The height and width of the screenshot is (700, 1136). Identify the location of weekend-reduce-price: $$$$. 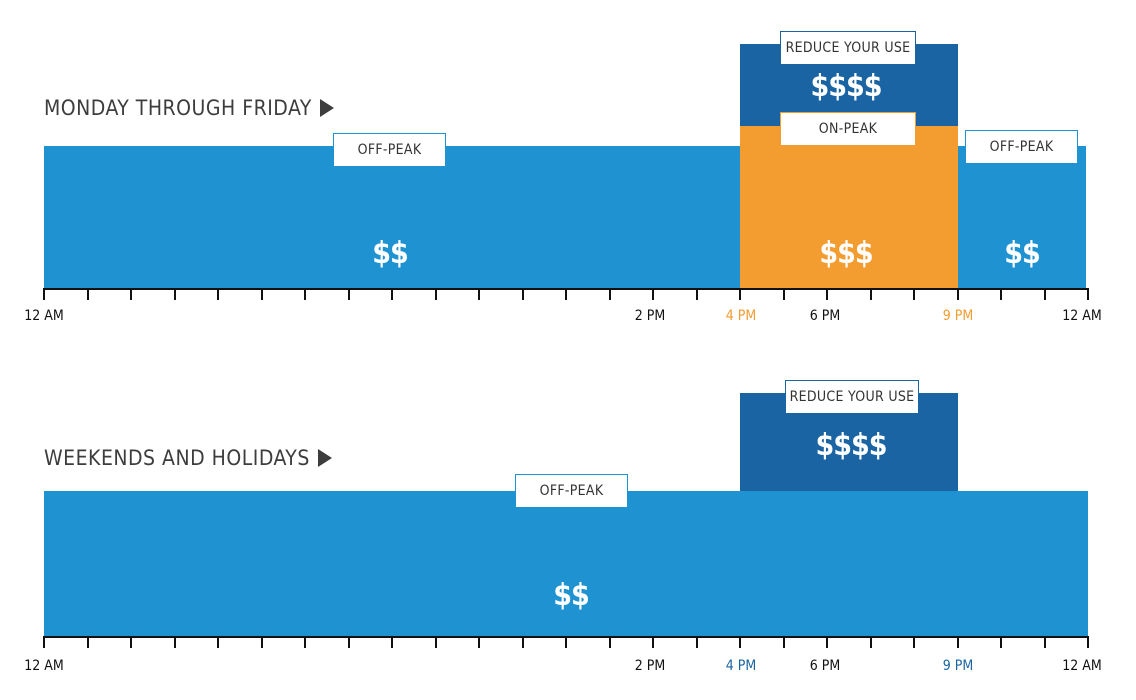
(851, 445).